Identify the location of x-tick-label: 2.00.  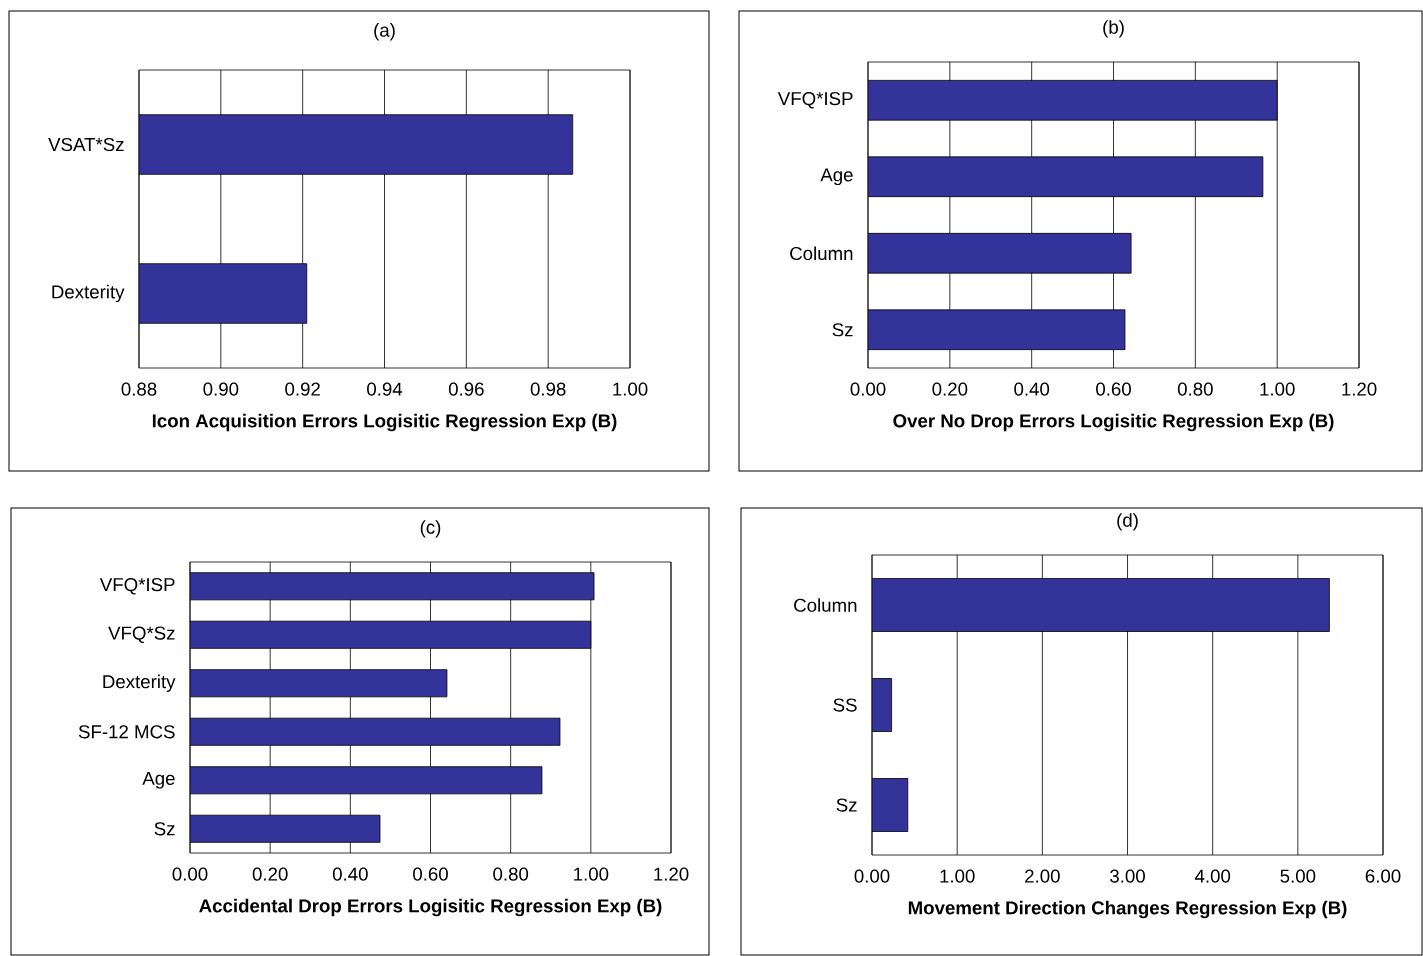
(1042, 876).